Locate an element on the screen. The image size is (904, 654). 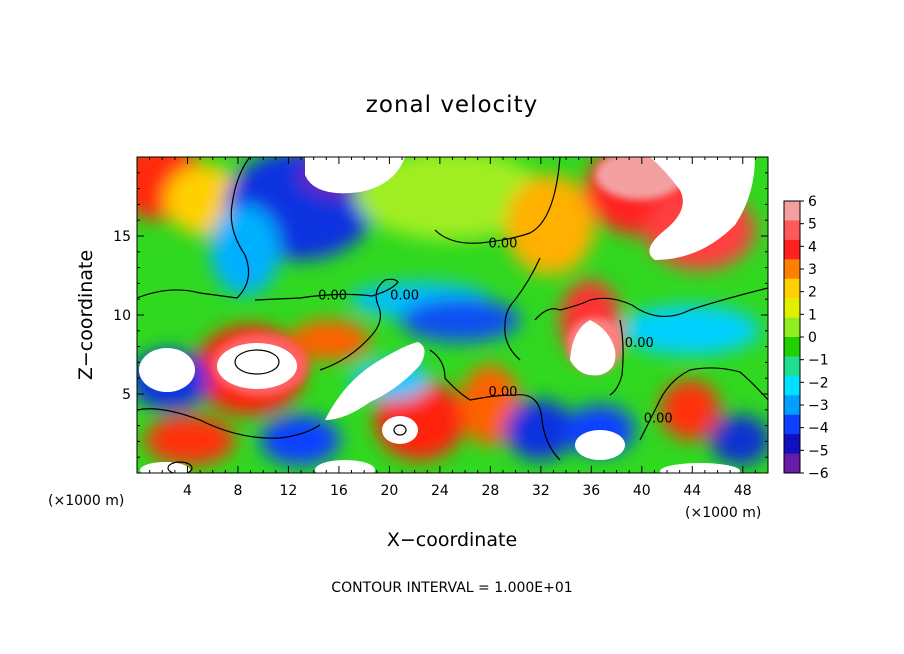
chart-title: zonal velocity is located at coordinates (452, 105).